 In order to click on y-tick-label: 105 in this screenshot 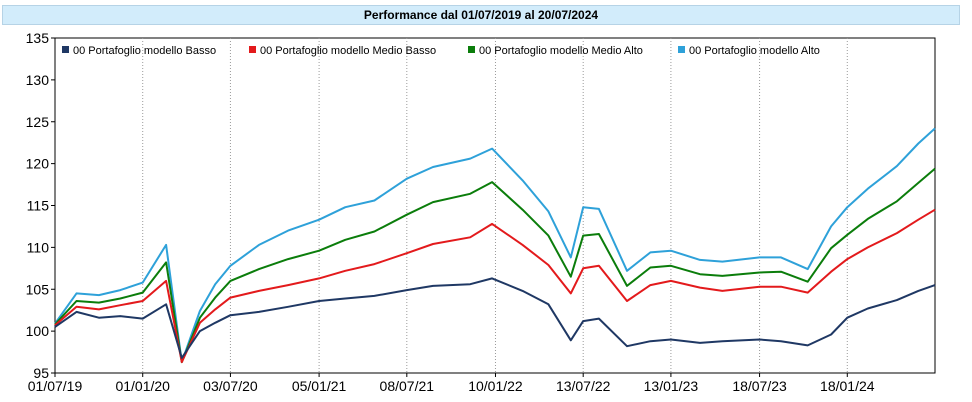, I will do `click(38, 289)`.